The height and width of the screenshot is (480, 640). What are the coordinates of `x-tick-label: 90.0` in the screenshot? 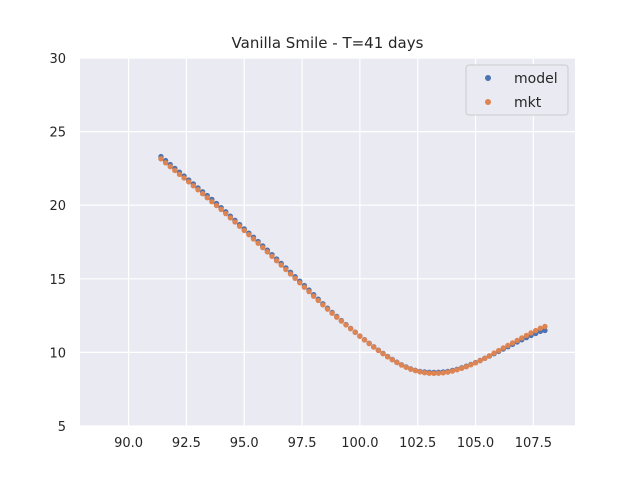 It's located at (128, 443).